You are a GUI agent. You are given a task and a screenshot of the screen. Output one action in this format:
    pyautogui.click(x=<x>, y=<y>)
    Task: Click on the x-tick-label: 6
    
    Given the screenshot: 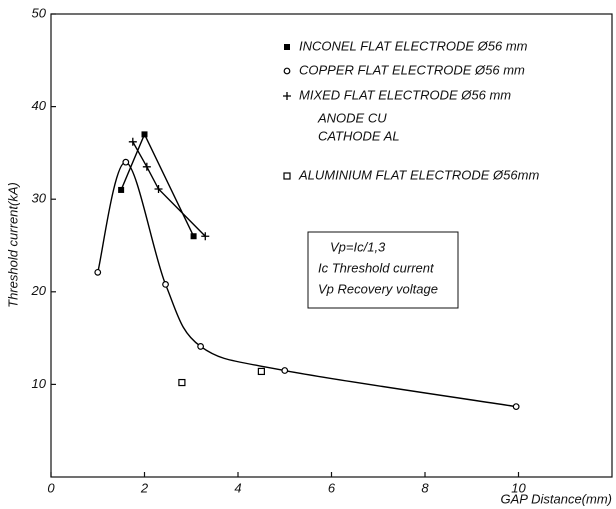 What is the action you would take?
    pyautogui.click(x=332, y=487)
    